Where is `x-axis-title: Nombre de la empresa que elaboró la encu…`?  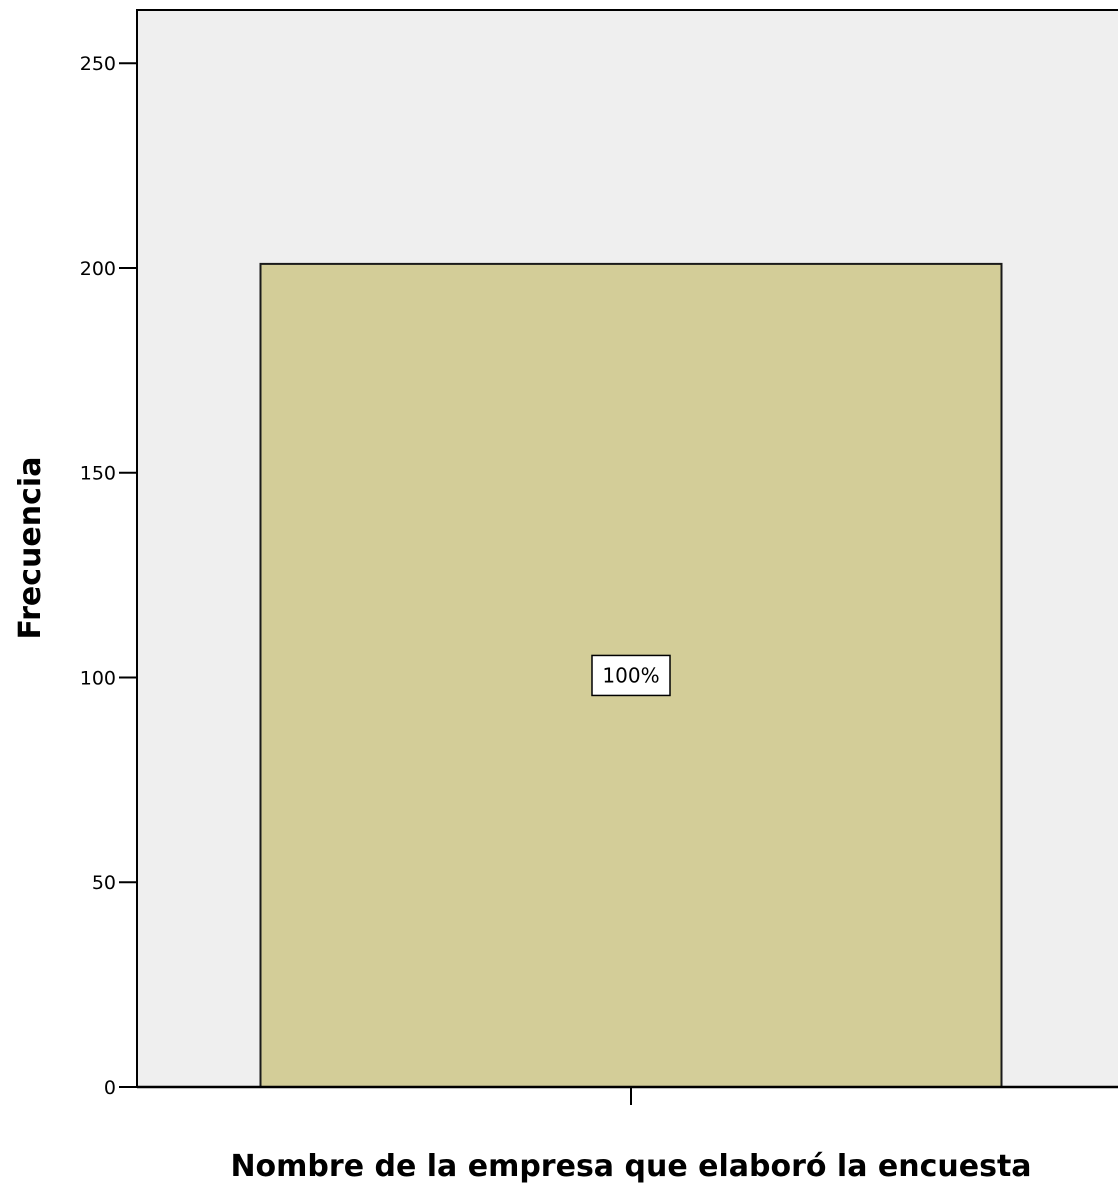
x-axis-title: Nombre de la empresa que elaboró la encu… is located at coordinates (630, 1166).